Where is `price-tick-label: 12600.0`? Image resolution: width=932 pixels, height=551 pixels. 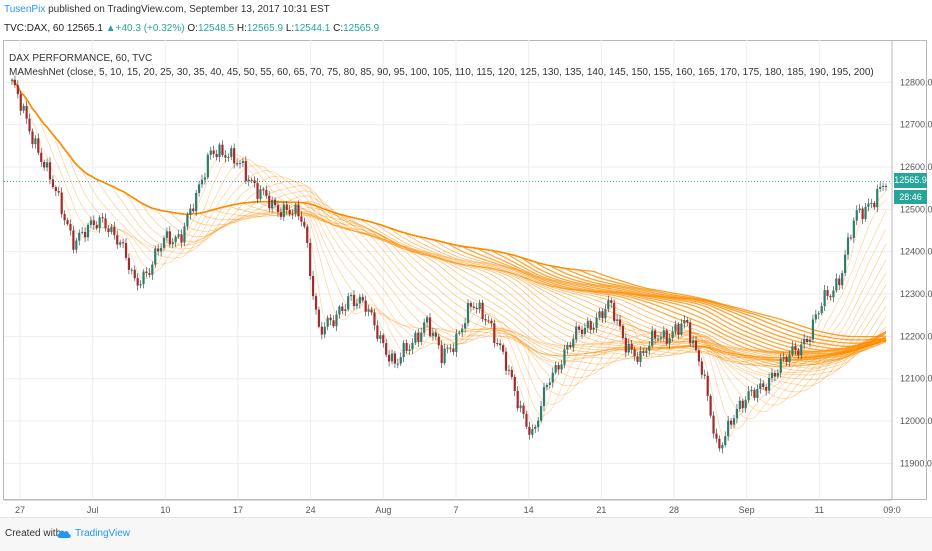
price-tick-label: 12600.0 is located at coordinates (916, 167).